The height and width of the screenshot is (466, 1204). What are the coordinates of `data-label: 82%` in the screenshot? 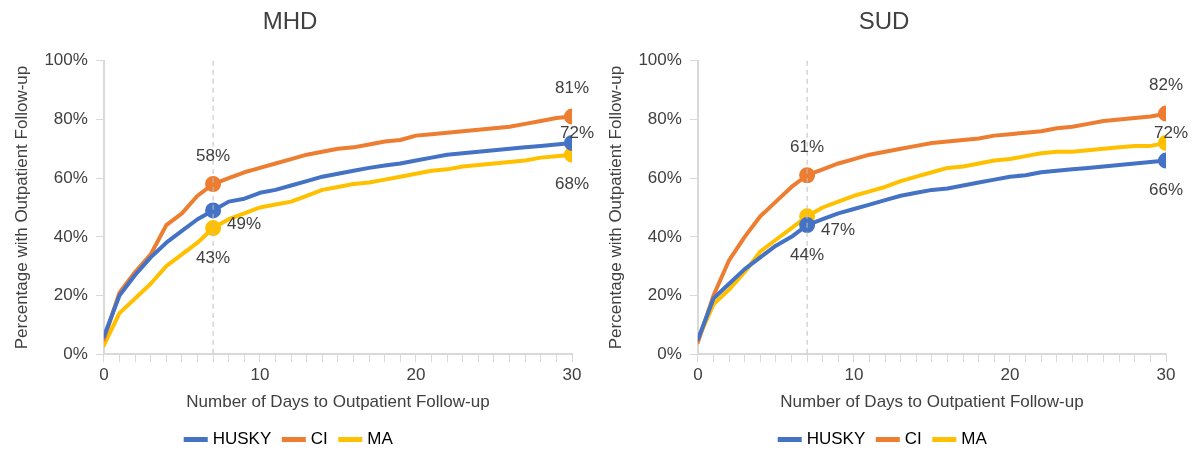 It's located at (1166, 85).